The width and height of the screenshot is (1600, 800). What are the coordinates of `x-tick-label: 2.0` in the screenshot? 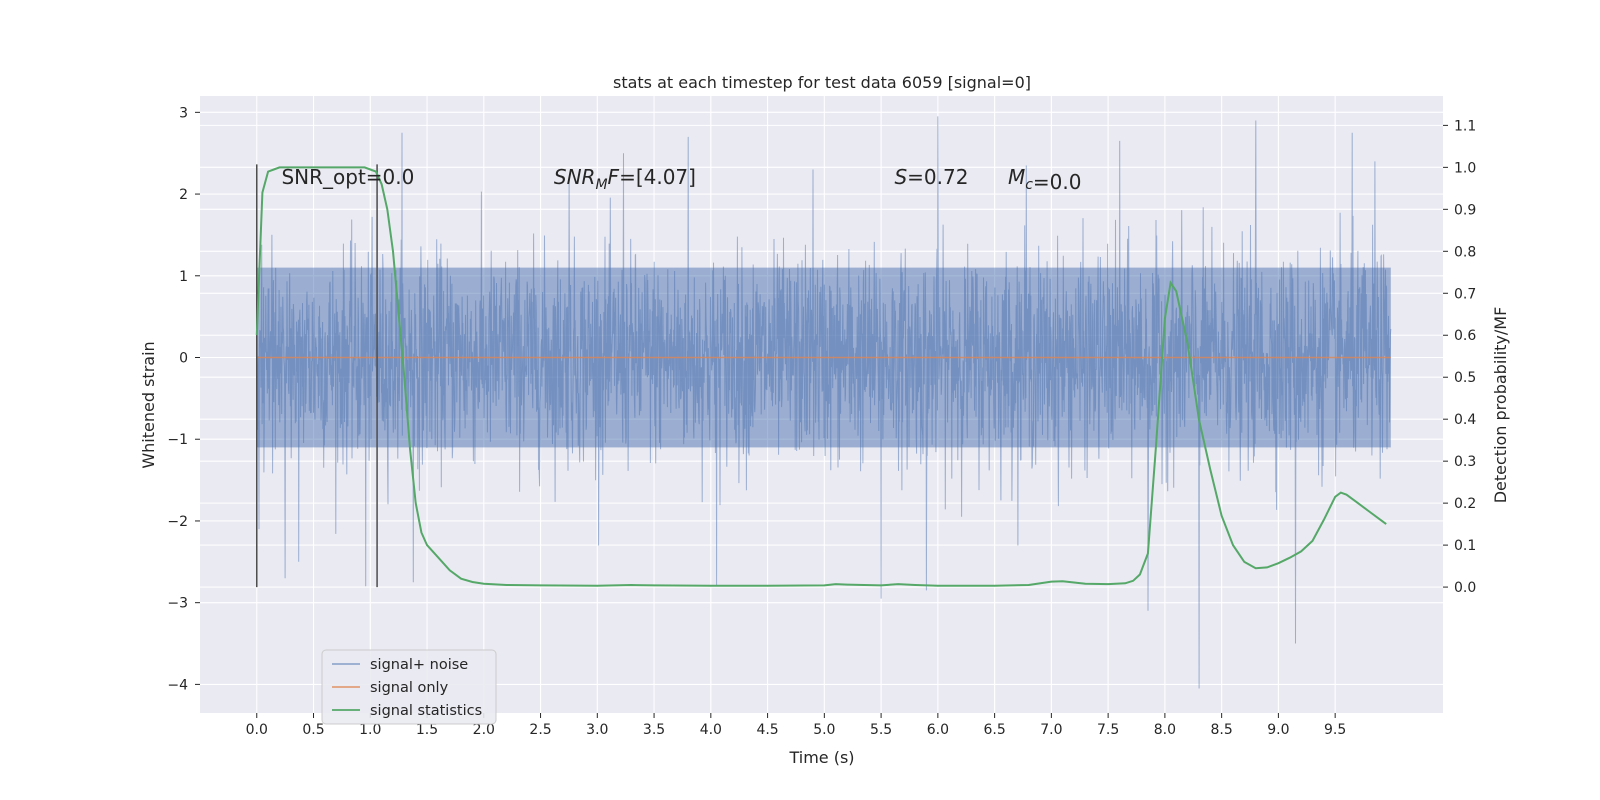 It's located at (484, 730).